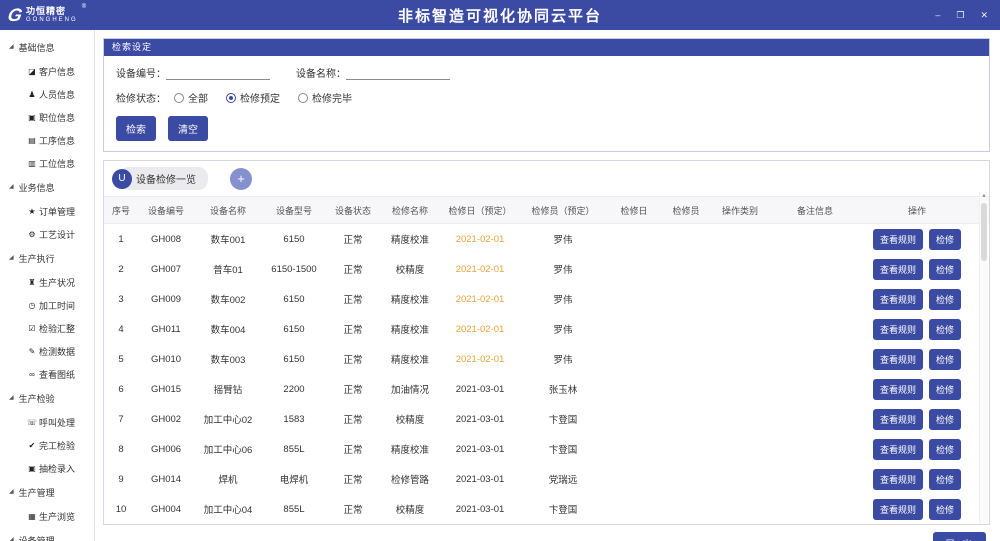 The height and width of the screenshot is (541, 1000). I want to click on user-badge-icon: U, so click(122, 178).